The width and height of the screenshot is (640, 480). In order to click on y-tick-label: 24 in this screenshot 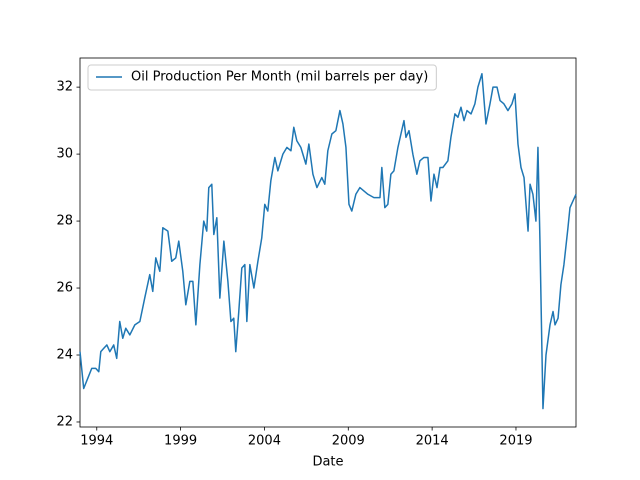, I will do `click(64, 355)`.